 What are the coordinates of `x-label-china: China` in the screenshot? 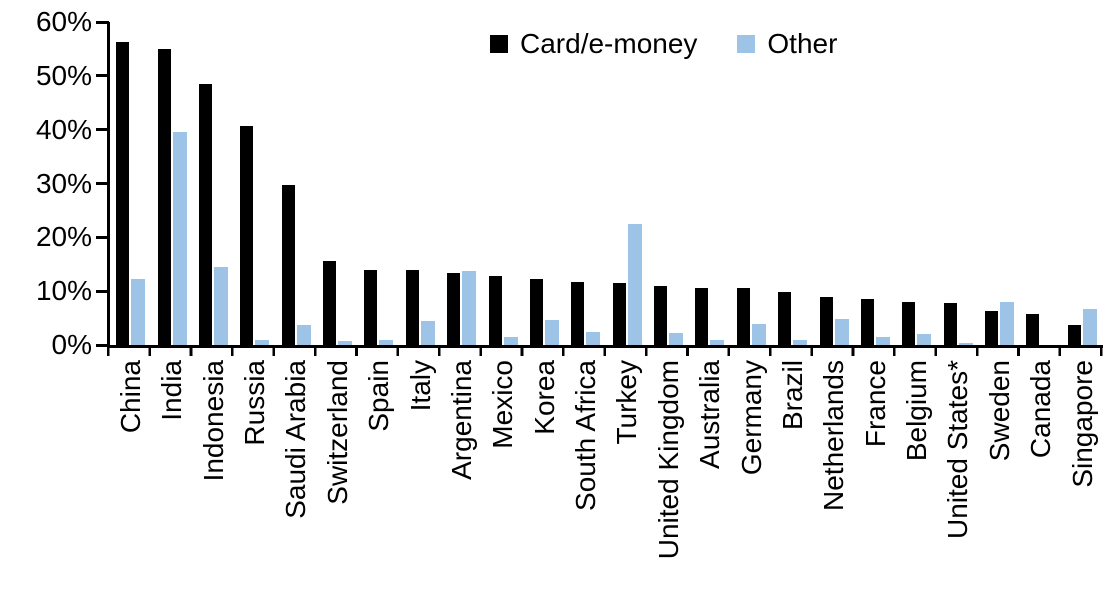 It's located at (130, 475).